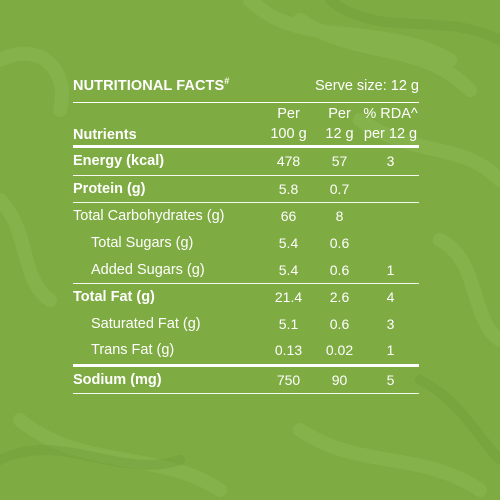 The image size is (500, 500). What do you see at coordinates (119, 161) in the screenshot?
I see `nutrient-name: Energy (kcal)` at bounding box center [119, 161].